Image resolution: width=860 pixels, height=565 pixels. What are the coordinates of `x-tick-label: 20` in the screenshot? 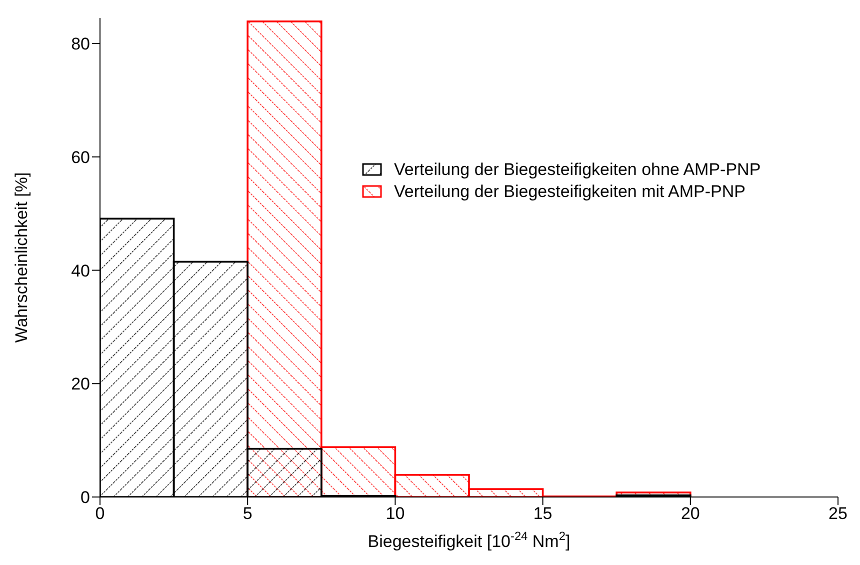 It's located at (690, 514).